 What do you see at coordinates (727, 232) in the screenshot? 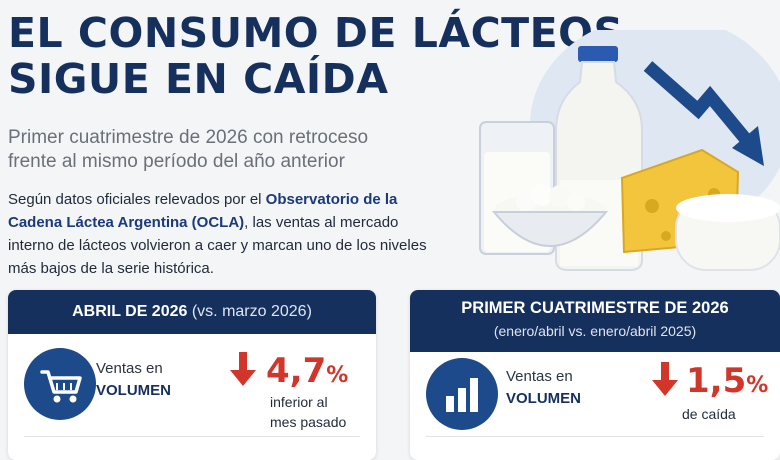
I see `soft-cheese-round-icon` at bounding box center [727, 232].